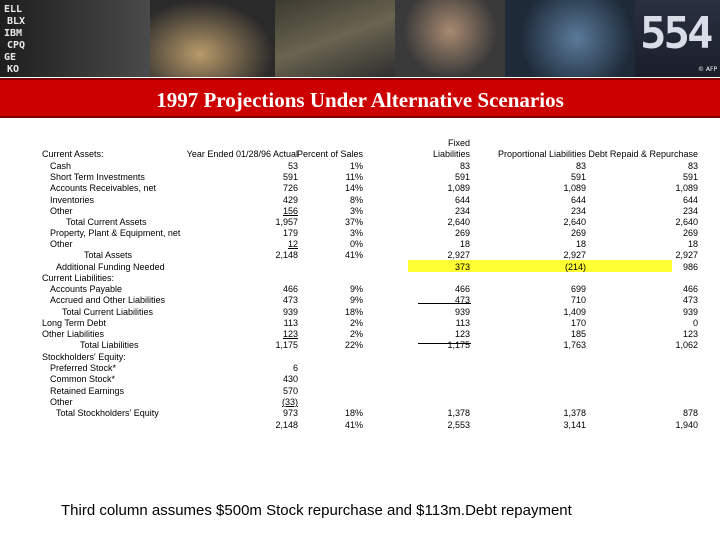 The image size is (720, 540). I want to click on table-cell-c5: 1,940, so click(686, 425).